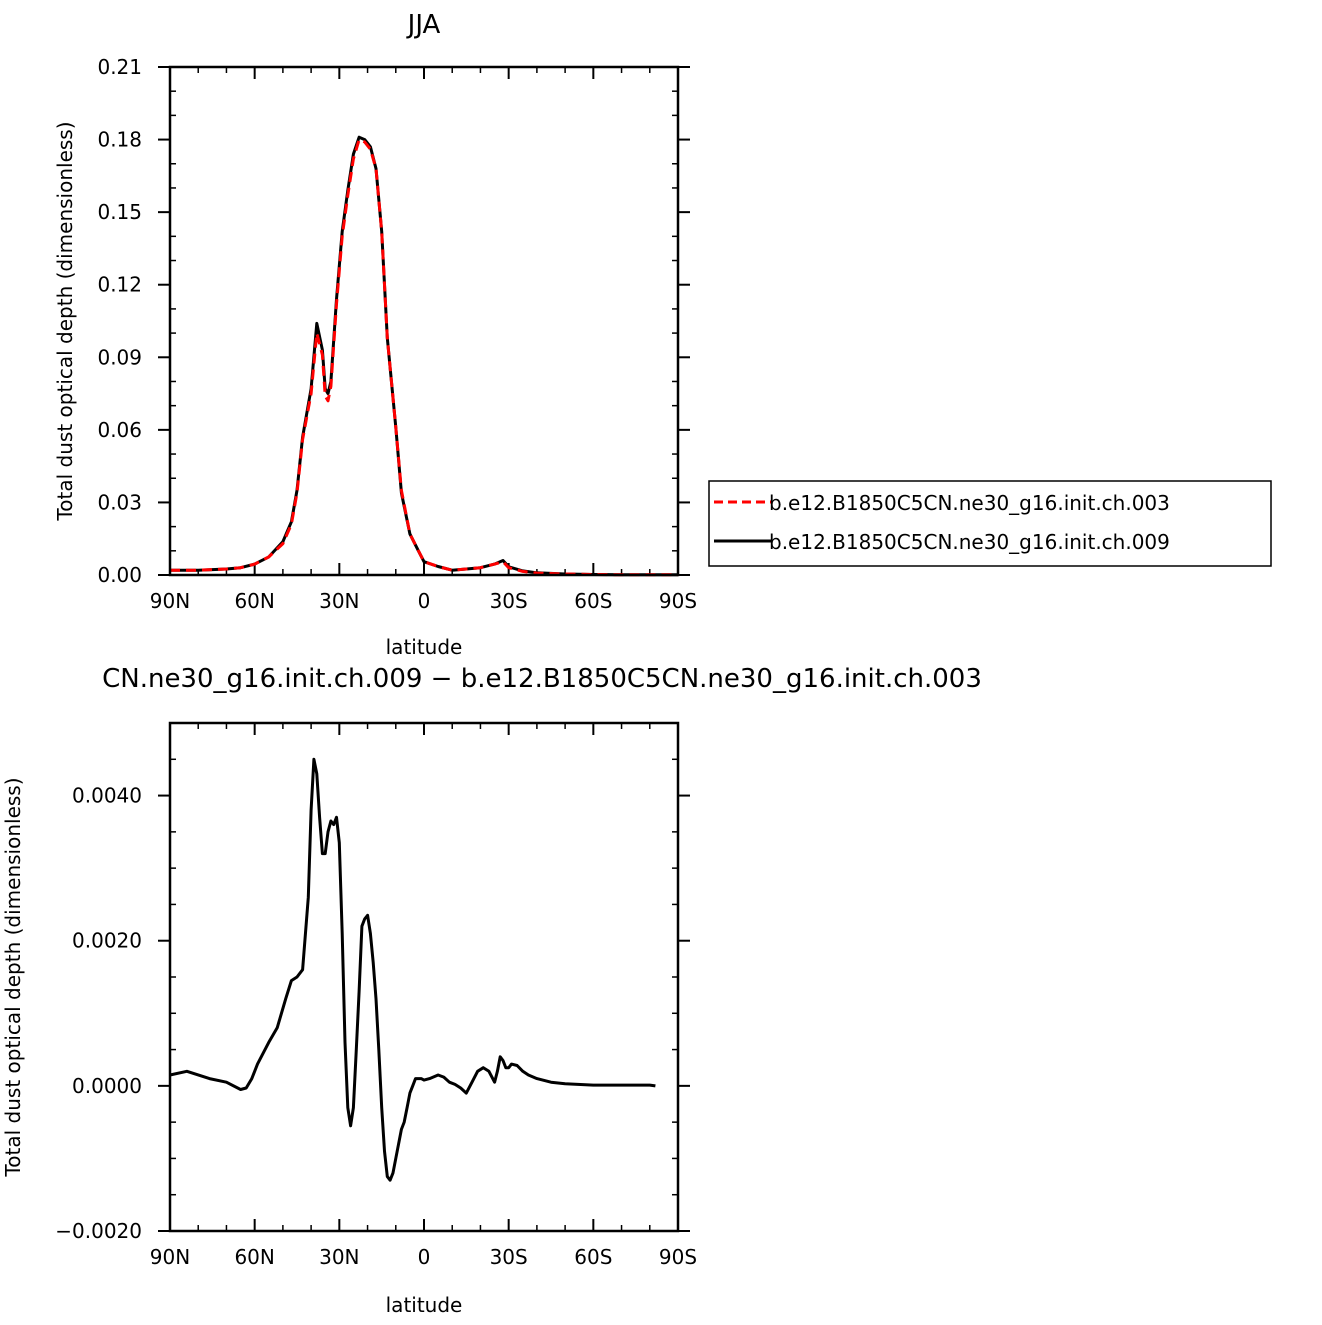 The height and width of the screenshot is (1325, 1322). Describe the element at coordinates (969, 542) in the screenshot. I see `legend-label-009: b.e12.B1850C5CN.ne30_g16.init.ch.009` at that location.